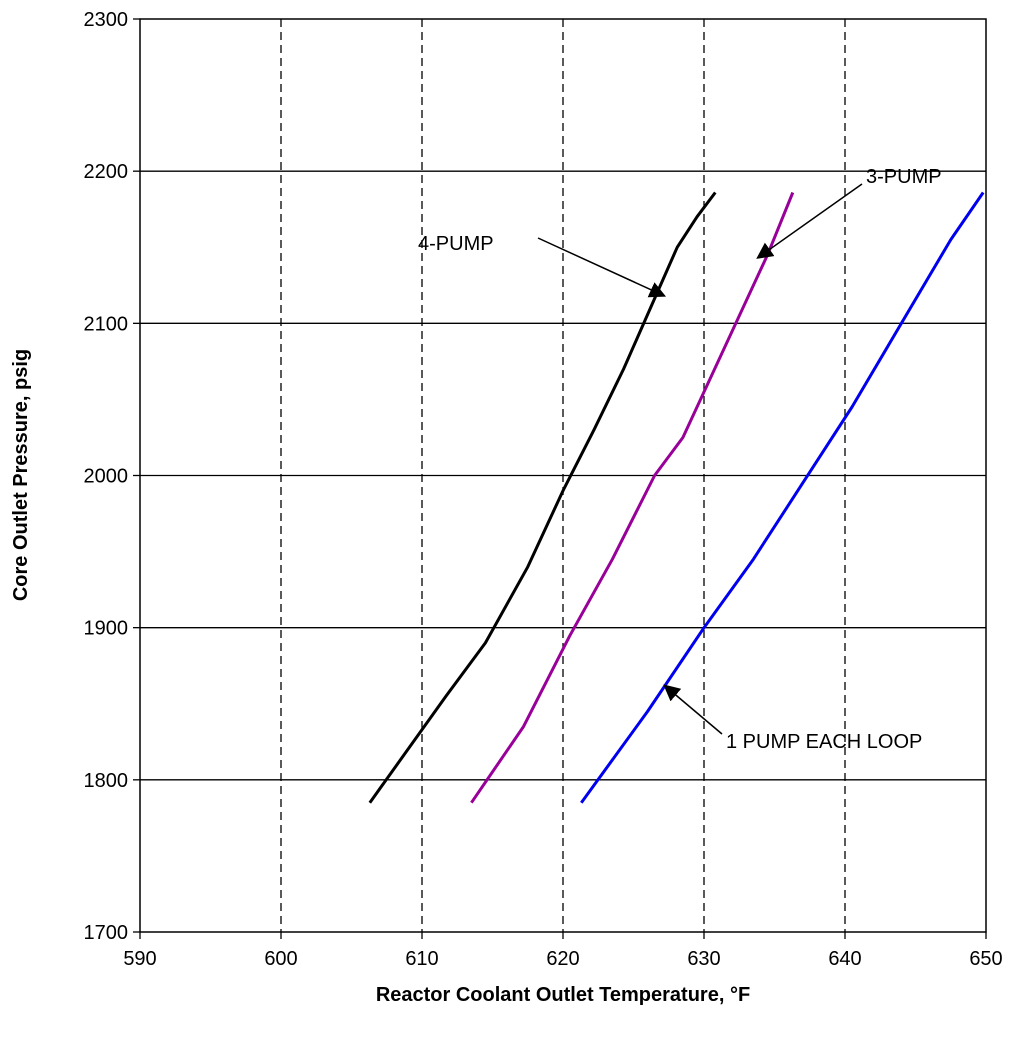 The width and height of the screenshot is (1016, 1039). What do you see at coordinates (106, 324) in the screenshot?
I see `y-tick-label: 2100` at bounding box center [106, 324].